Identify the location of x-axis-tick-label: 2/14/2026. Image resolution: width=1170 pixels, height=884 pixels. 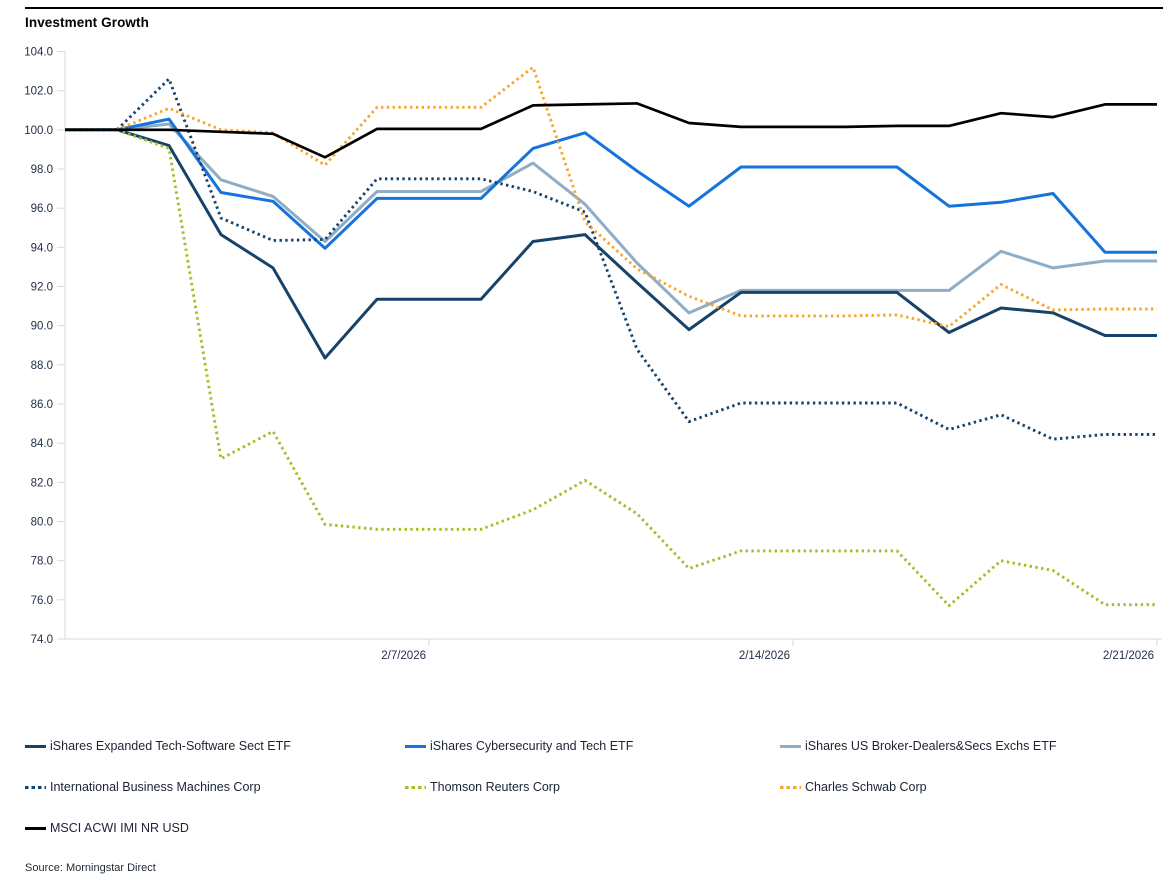
(764, 656).